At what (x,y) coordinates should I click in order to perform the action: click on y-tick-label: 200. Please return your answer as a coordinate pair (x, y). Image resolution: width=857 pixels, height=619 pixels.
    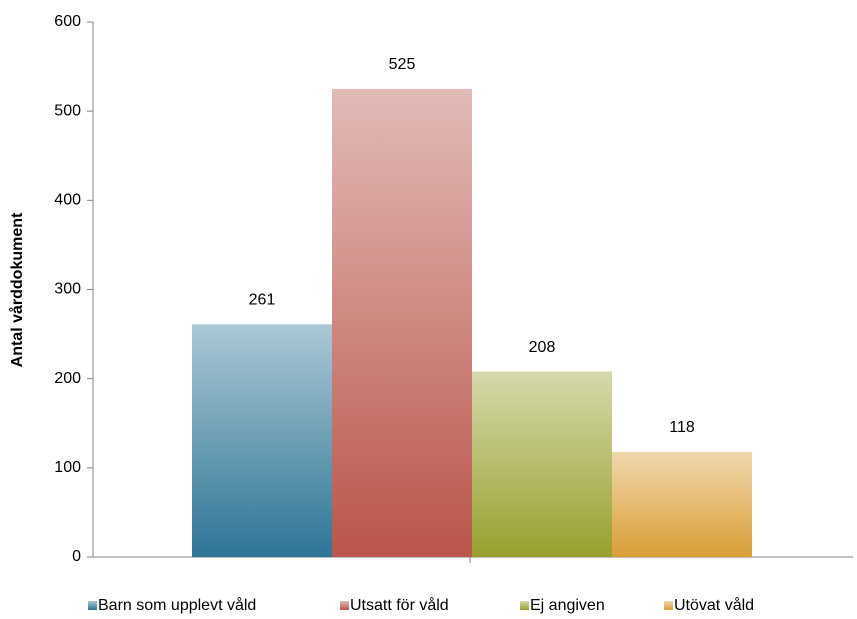
    Looking at the image, I should click on (67, 378).